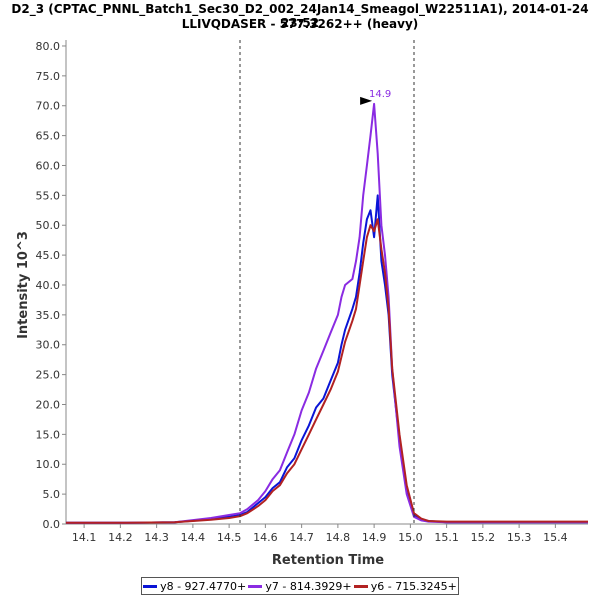 The height and width of the screenshot is (600, 600). What do you see at coordinates (48, 345) in the screenshot?
I see `y-tick-label-6: 30.0` at bounding box center [48, 345].